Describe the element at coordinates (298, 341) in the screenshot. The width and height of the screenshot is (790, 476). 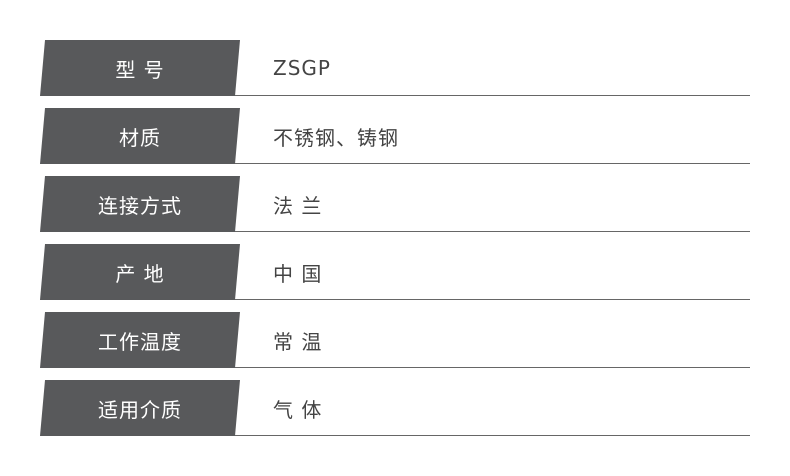
I see `spec-value: 常 温` at that location.